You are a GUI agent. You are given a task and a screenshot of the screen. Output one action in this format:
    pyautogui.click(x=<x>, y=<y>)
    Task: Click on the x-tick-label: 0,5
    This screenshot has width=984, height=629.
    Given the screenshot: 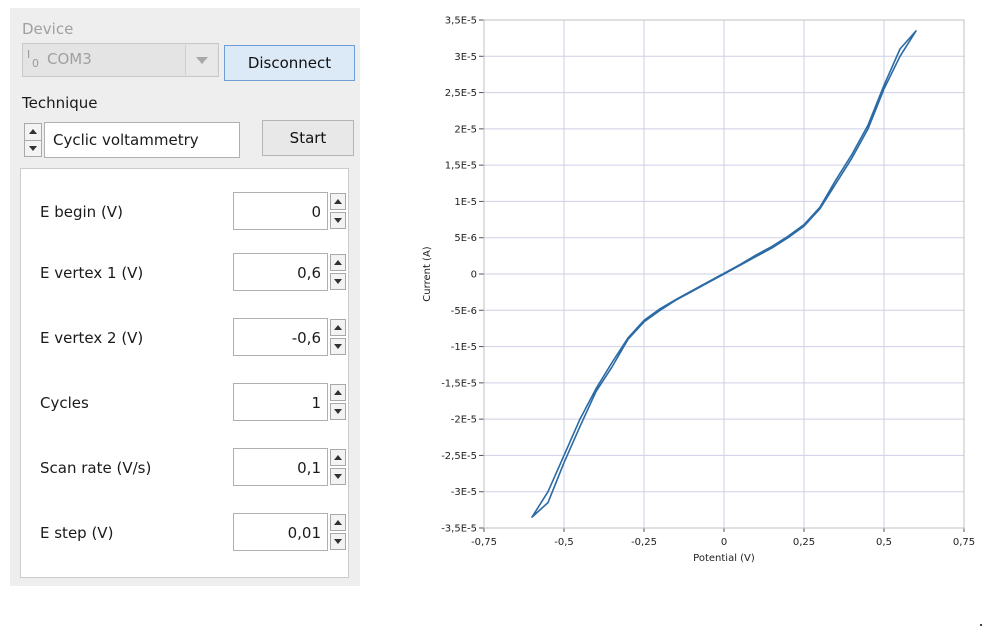 What is the action you would take?
    pyautogui.click(x=884, y=542)
    